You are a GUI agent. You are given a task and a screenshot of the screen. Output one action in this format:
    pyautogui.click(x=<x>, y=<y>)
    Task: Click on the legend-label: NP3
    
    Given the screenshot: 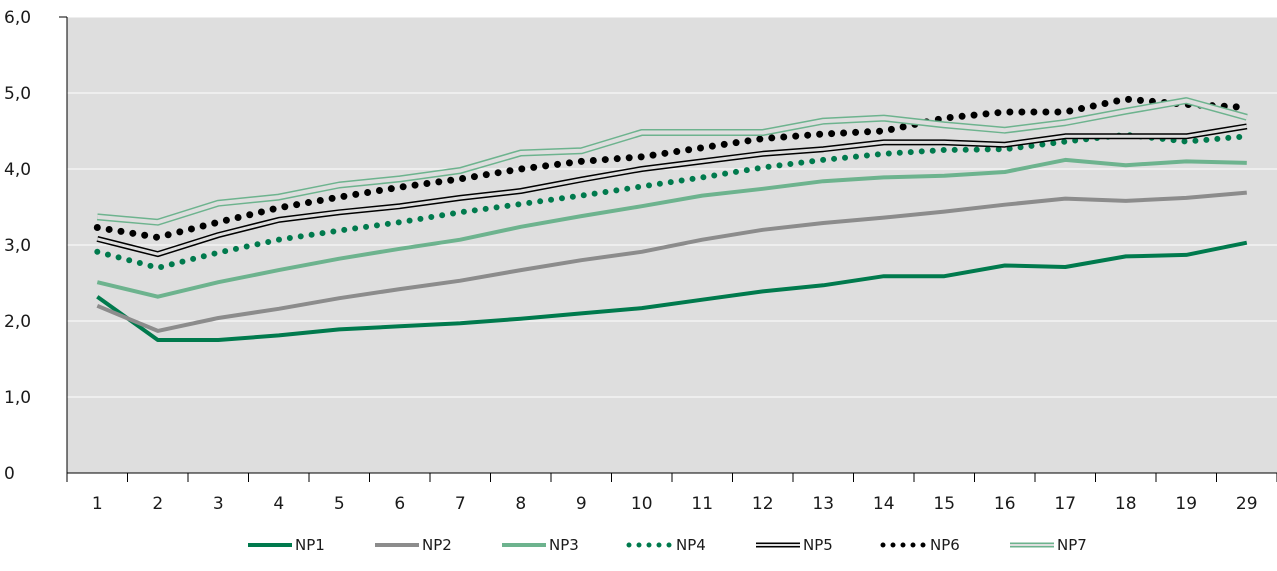 What is the action you would take?
    pyautogui.click(x=564, y=545)
    